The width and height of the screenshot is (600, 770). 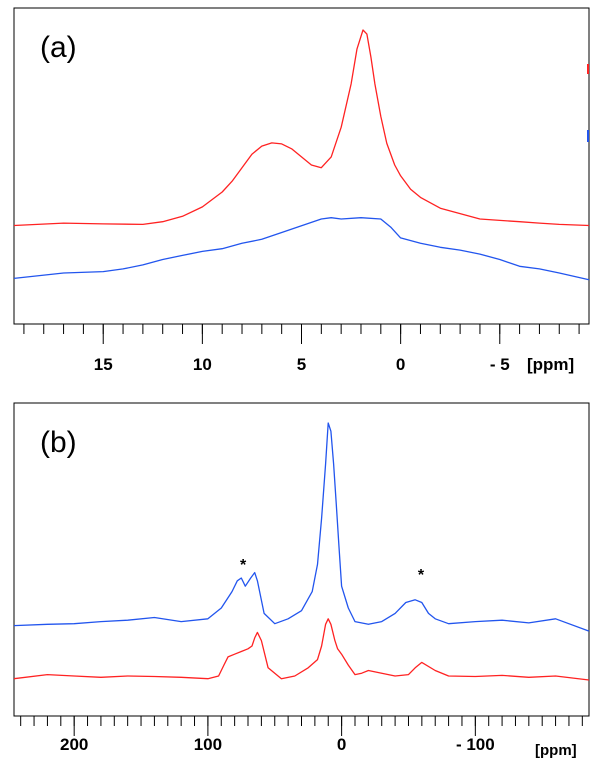 What do you see at coordinates (208, 744) in the screenshot?
I see `panel-b-tick-label: 100` at bounding box center [208, 744].